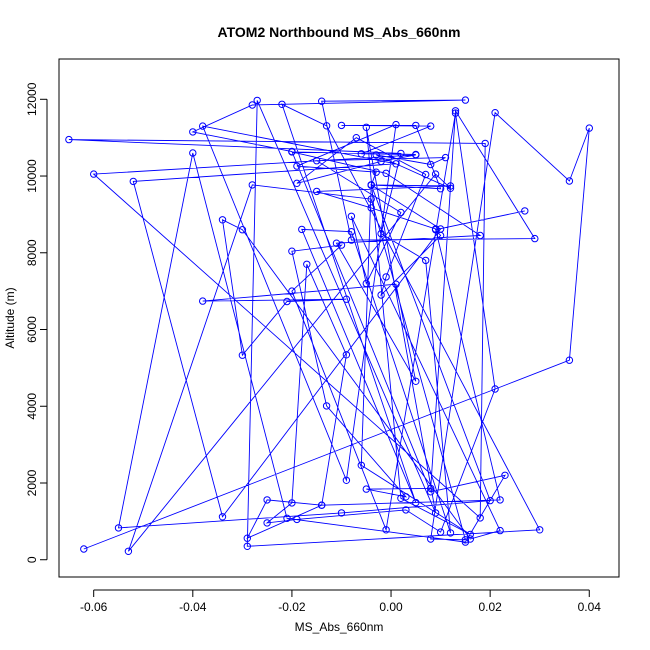 This screenshot has width=650, height=650. What do you see at coordinates (341, 601) in the screenshot?
I see `x-axis: -0.06 -0.04 -0.02 0.00 0.02 0.04` at bounding box center [341, 601].